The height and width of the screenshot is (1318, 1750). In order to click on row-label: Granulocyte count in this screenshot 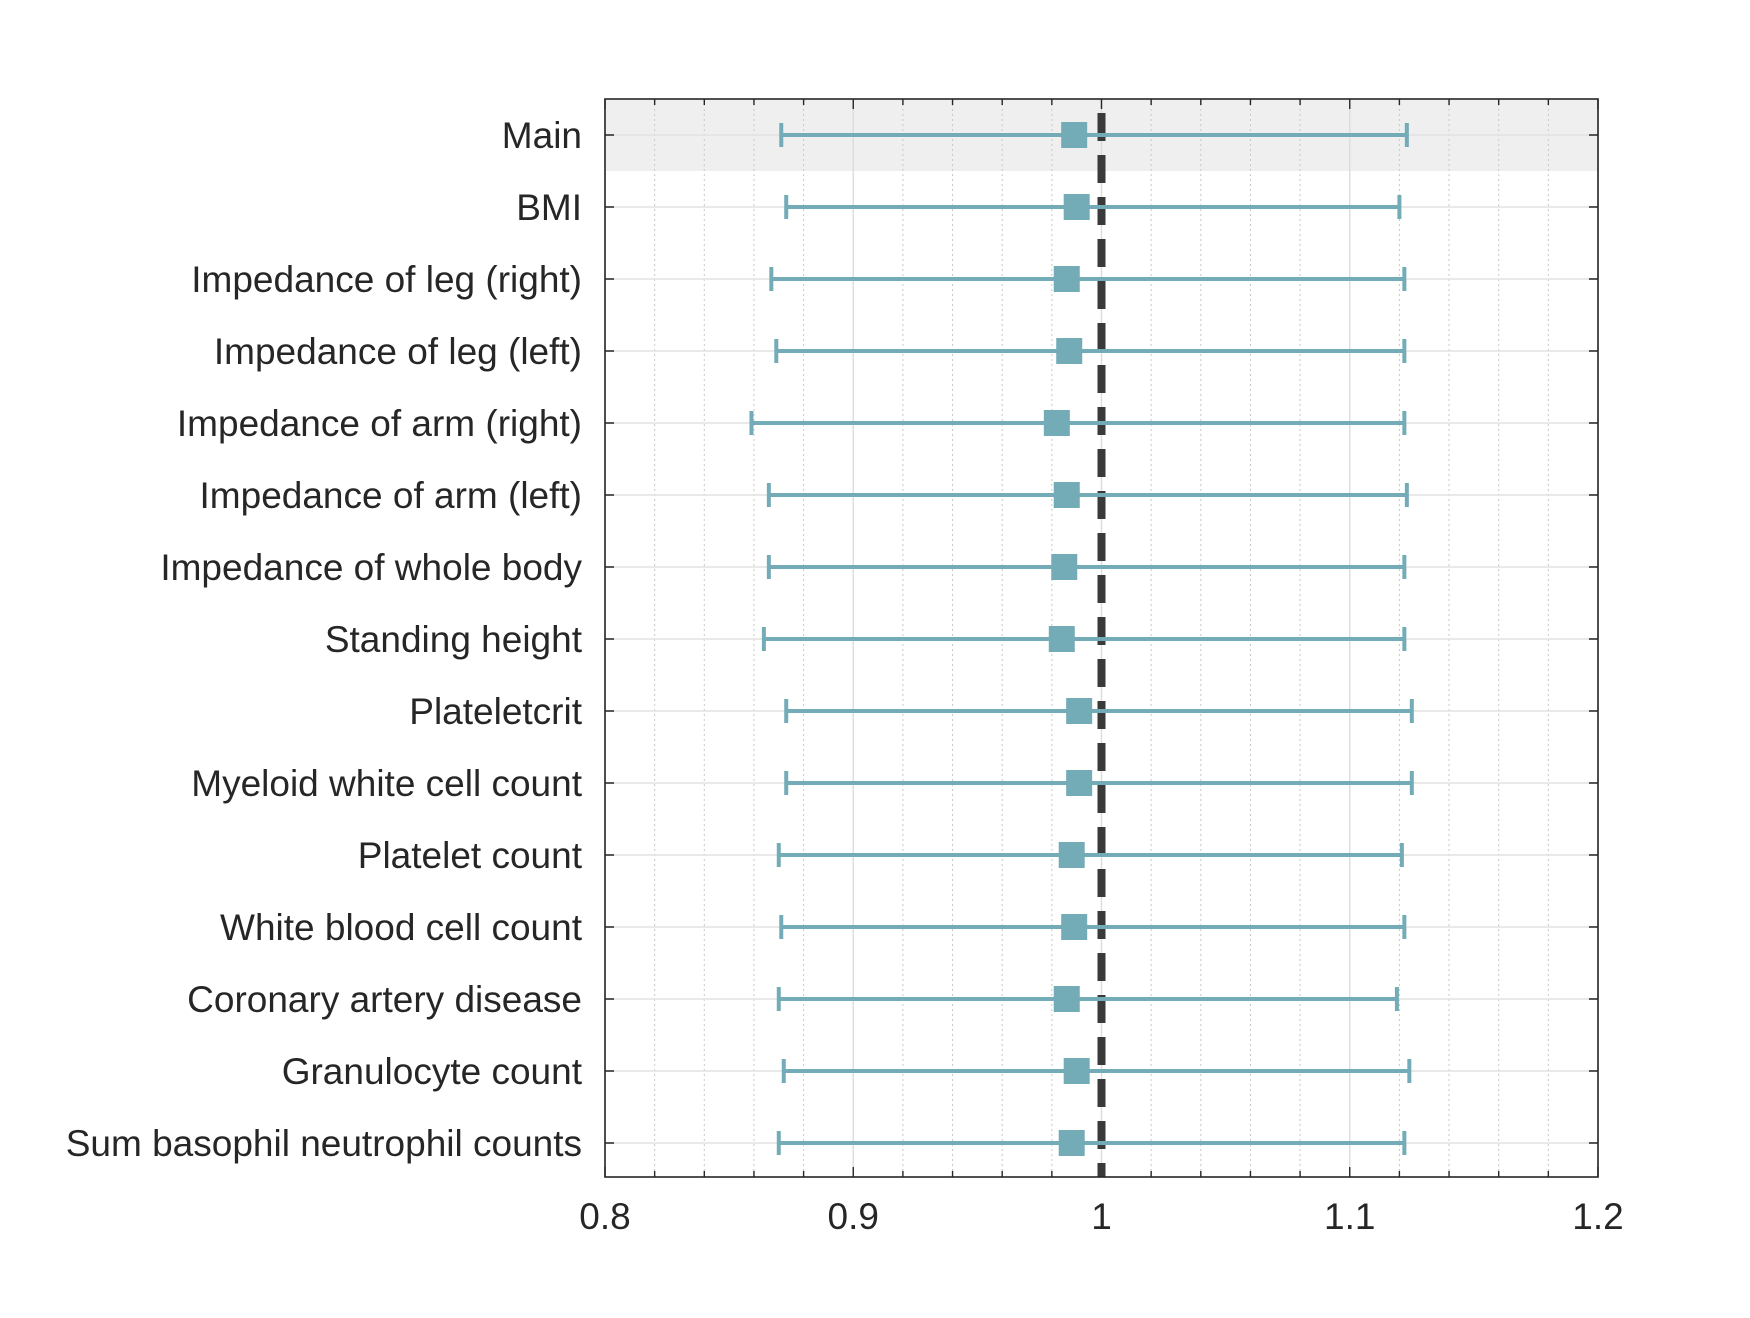, I will do `click(432, 1071)`.